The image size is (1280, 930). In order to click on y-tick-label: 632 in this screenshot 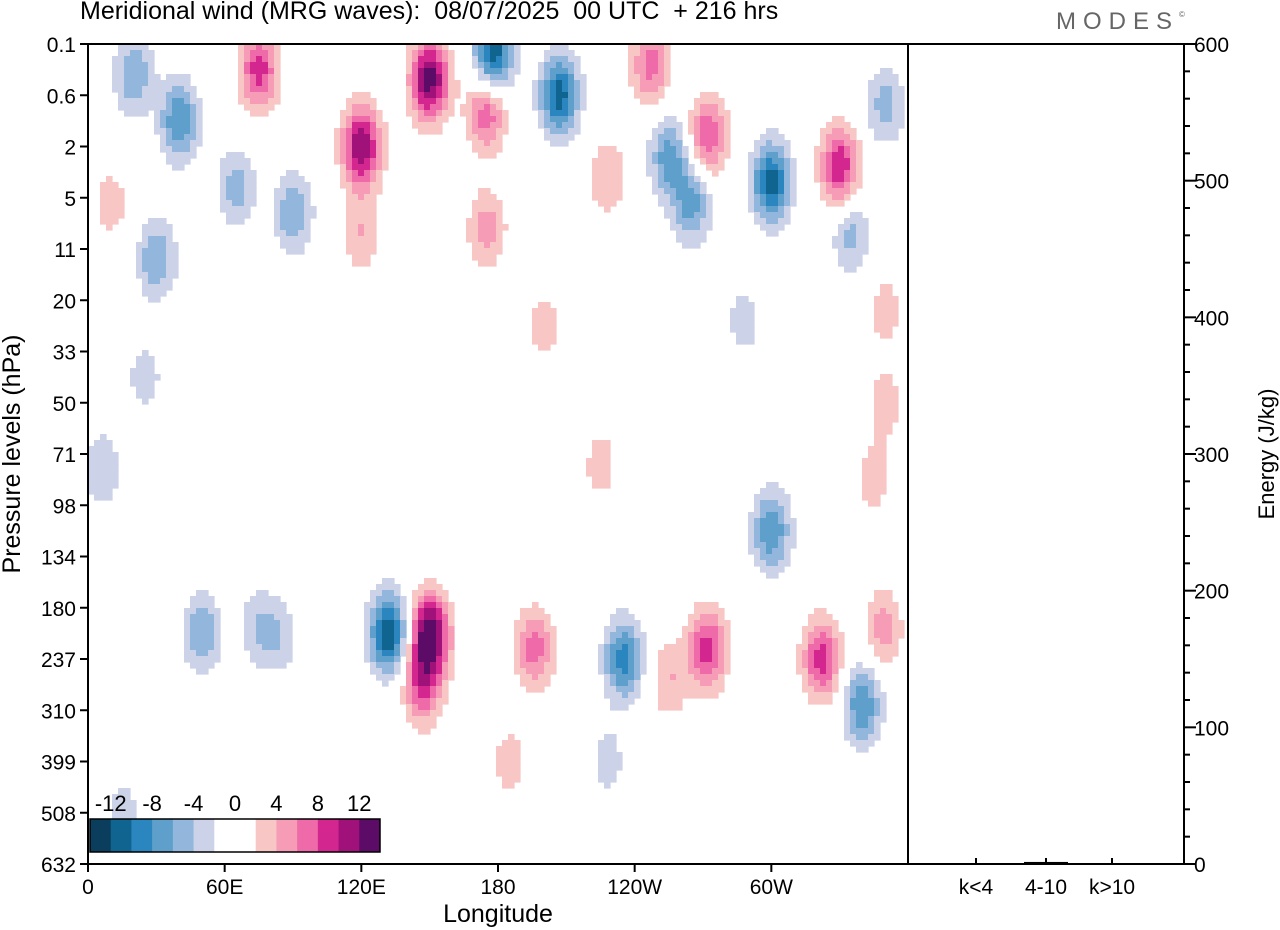, I will do `click(58, 865)`.